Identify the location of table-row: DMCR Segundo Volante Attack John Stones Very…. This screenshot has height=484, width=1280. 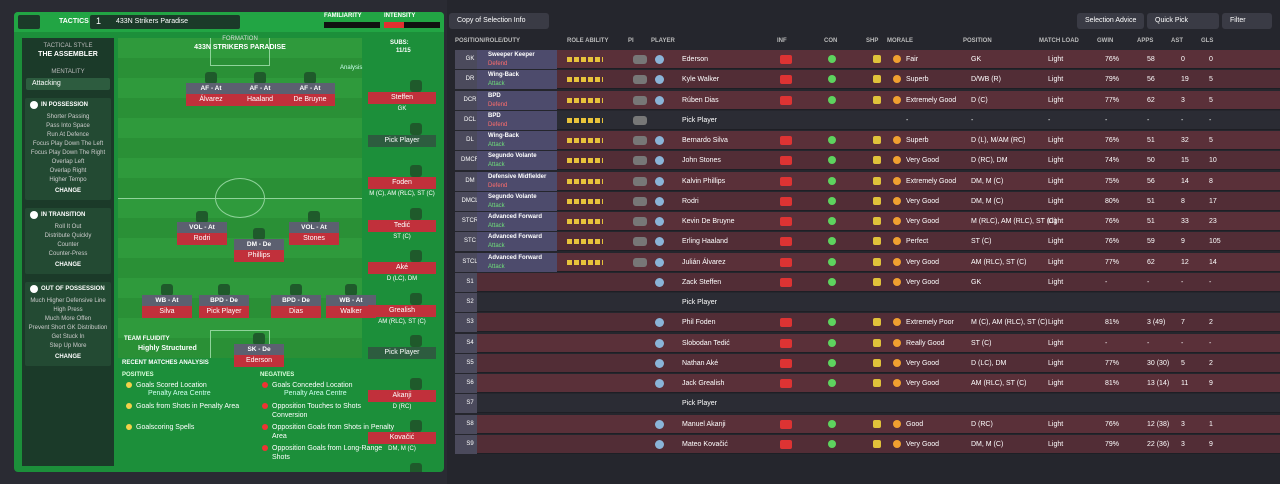
(867, 161).